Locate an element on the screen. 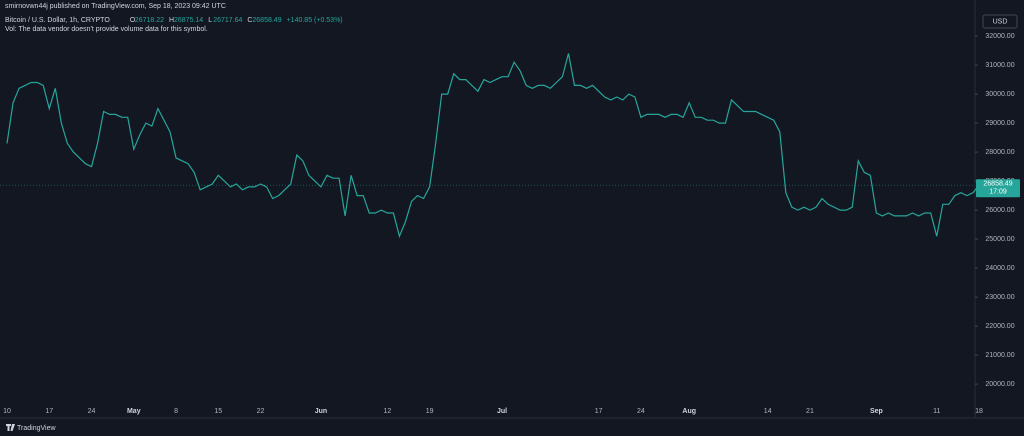  ohlc-key: L is located at coordinates (210, 20).